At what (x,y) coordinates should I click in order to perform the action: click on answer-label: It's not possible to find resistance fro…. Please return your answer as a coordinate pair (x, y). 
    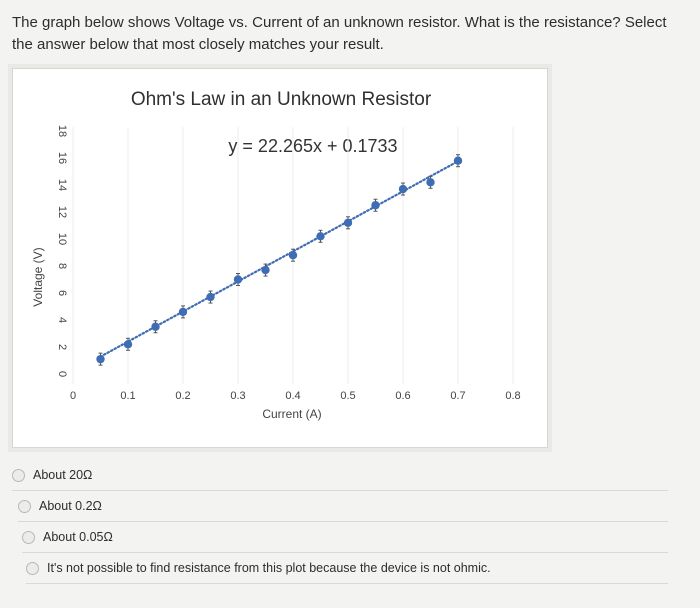
    Looking at the image, I should click on (269, 568).